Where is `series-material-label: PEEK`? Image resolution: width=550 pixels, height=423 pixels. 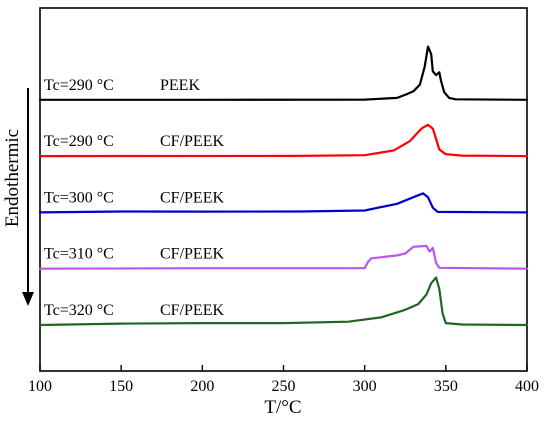
series-material-label: PEEK is located at coordinates (180, 85).